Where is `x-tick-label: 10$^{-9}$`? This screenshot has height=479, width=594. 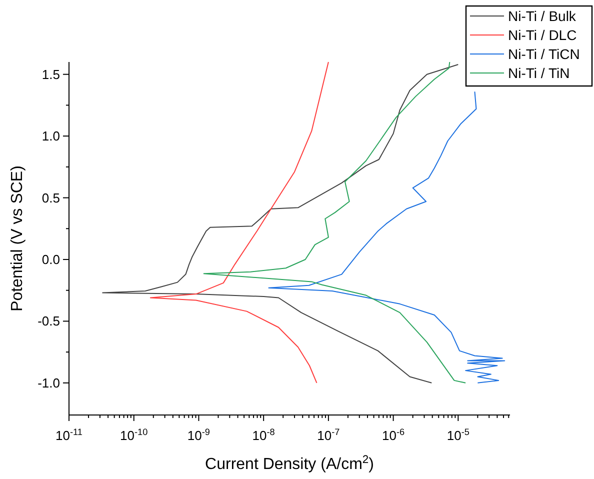 x-tick-label: 10$^{-9}$ is located at coordinates (198, 435).